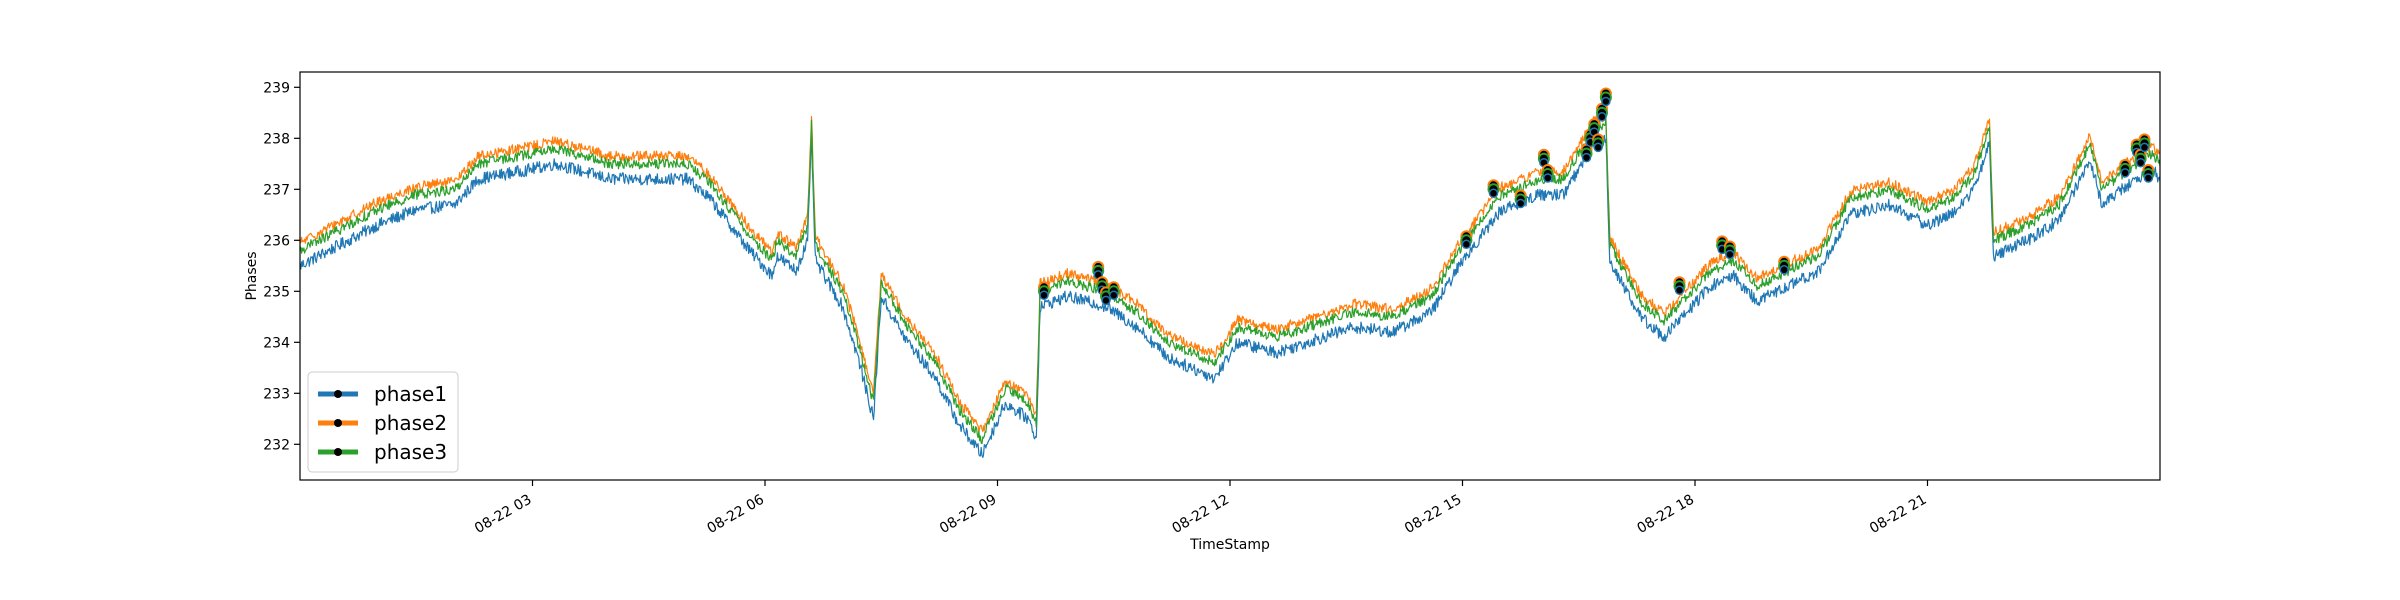  Describe the element at coordinates (276, 394) in the screenshot. I see `y-tick-label: 233` at that location.